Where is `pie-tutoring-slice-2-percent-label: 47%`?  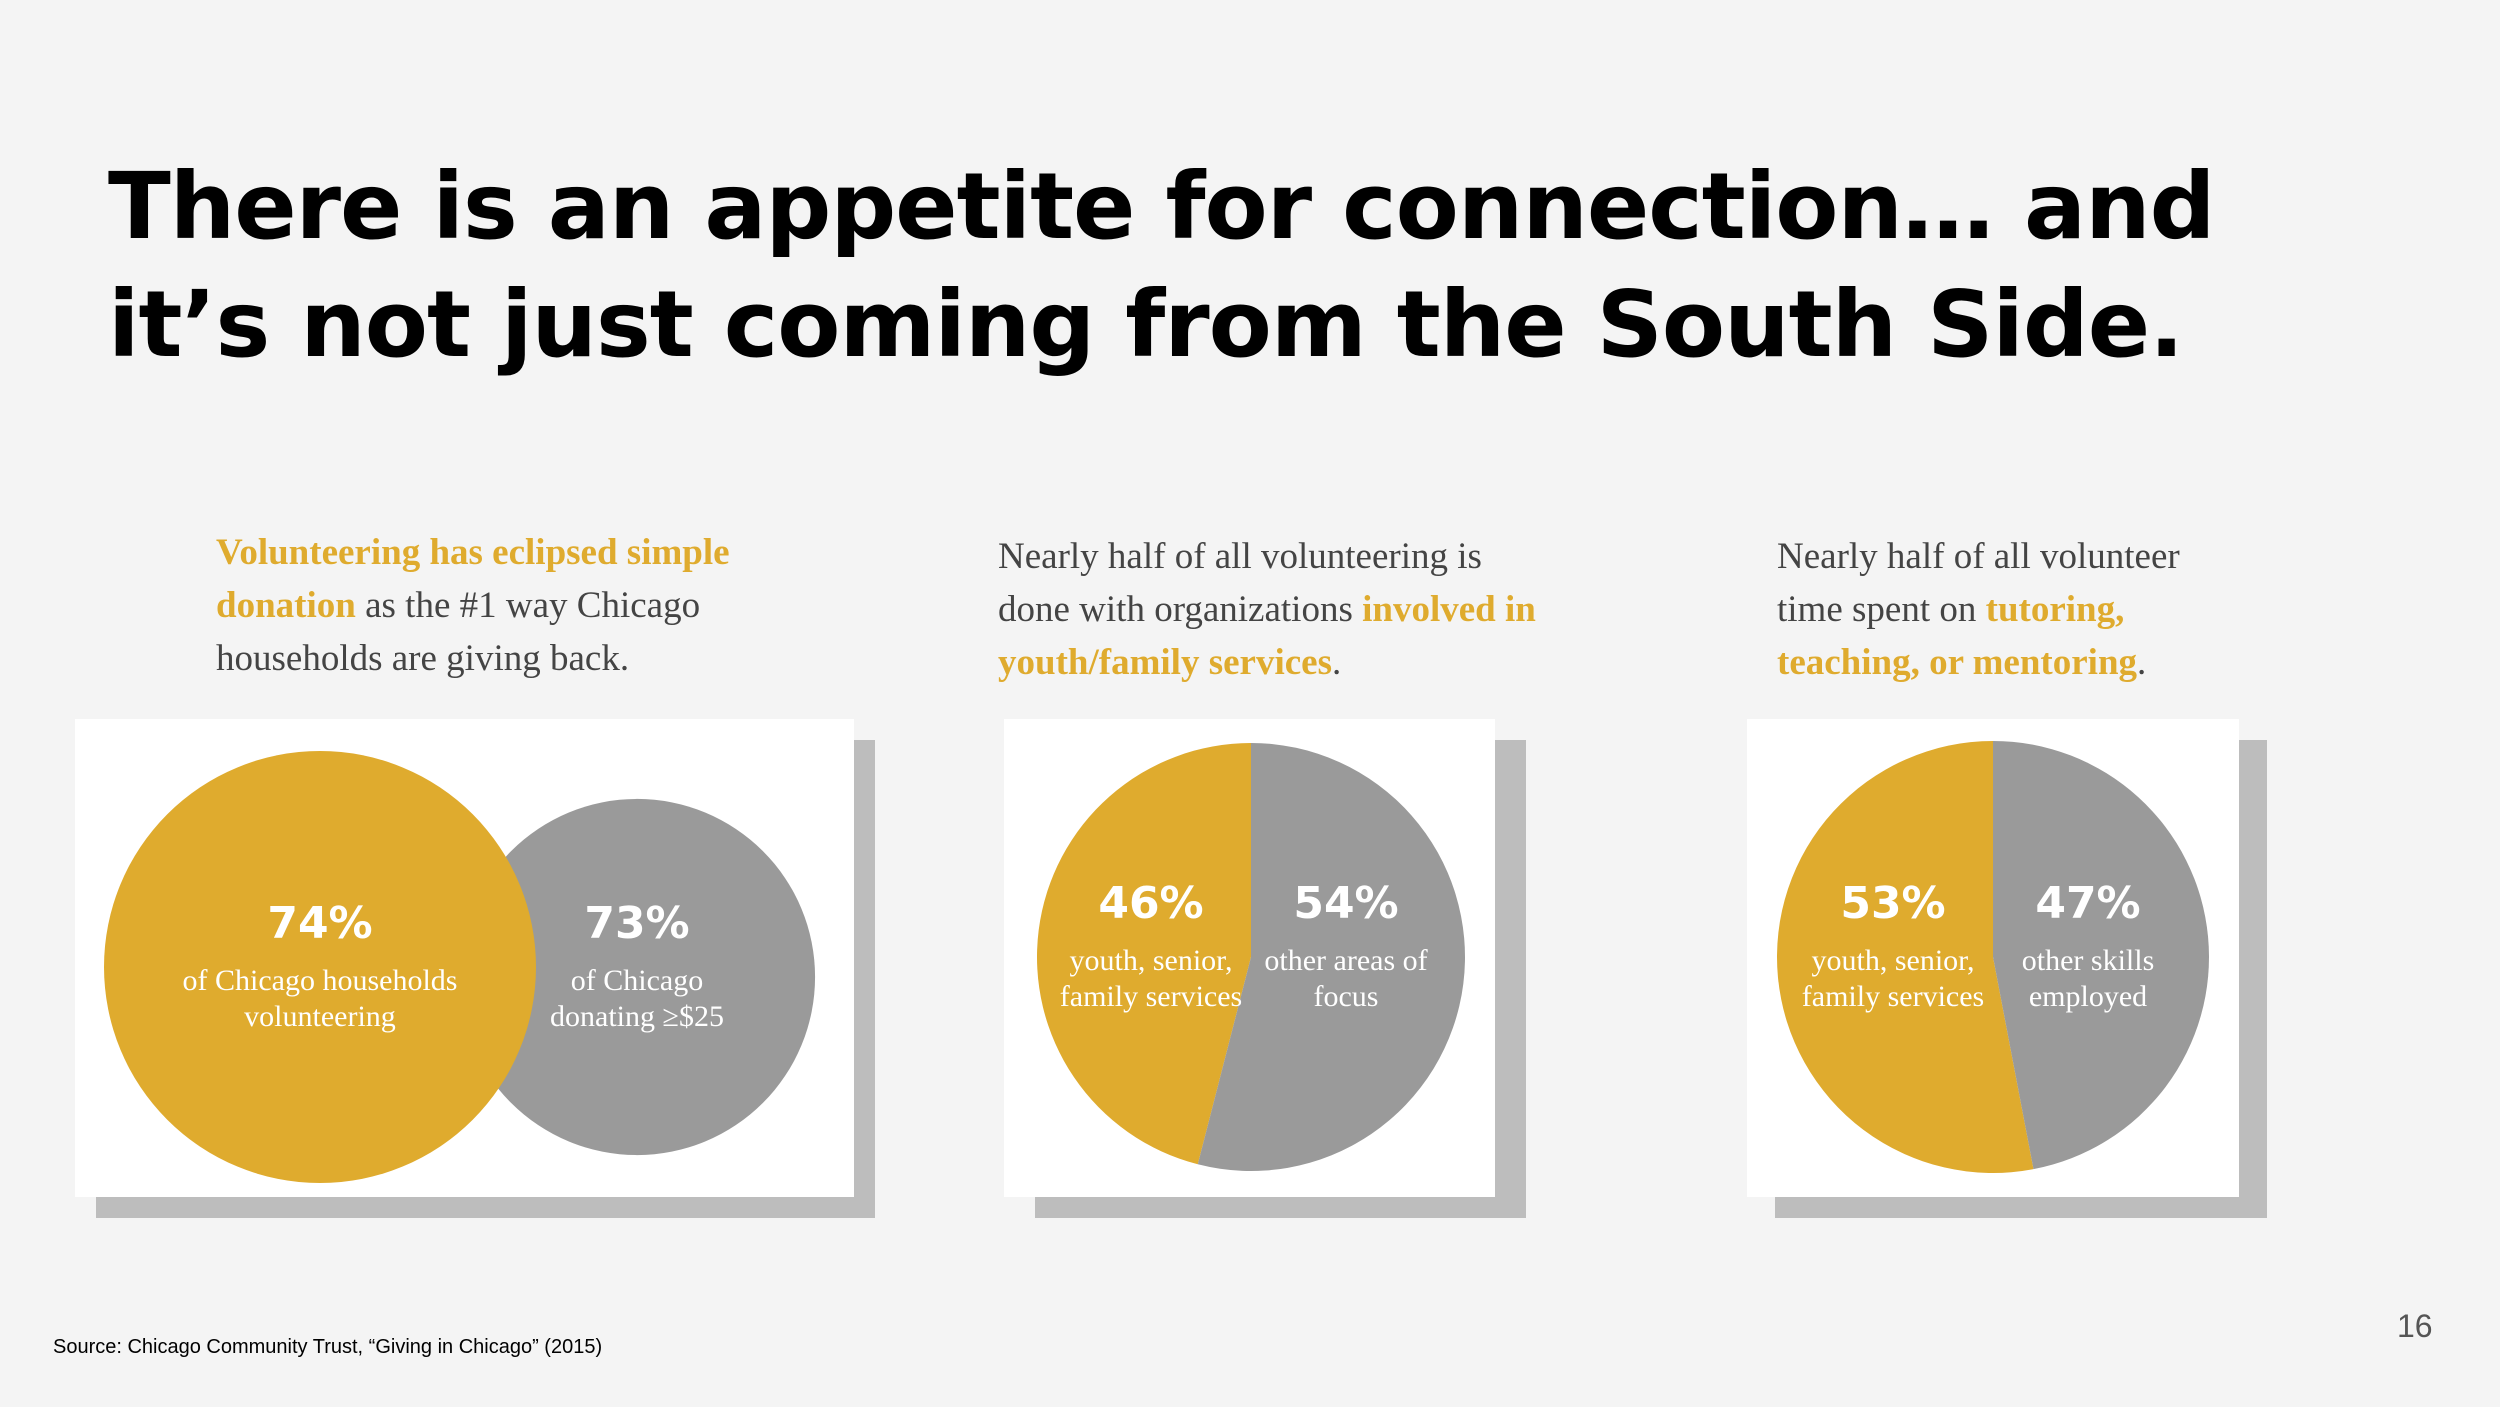 pie-tutoring-slice-2-percent-label: 47% is located at coordinates (2087, 903).